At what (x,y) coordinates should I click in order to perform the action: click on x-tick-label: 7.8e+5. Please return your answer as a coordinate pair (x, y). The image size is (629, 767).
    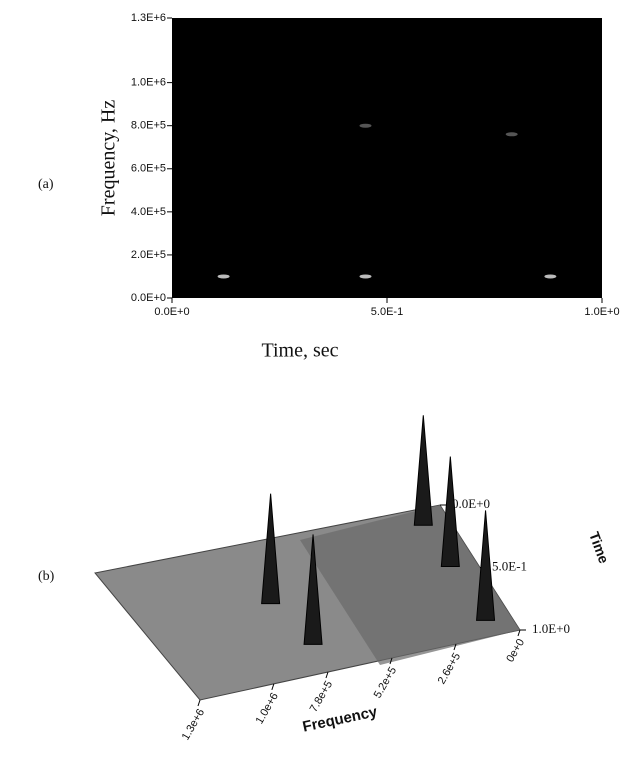
    Looking at the image, I should click on (321, 696).